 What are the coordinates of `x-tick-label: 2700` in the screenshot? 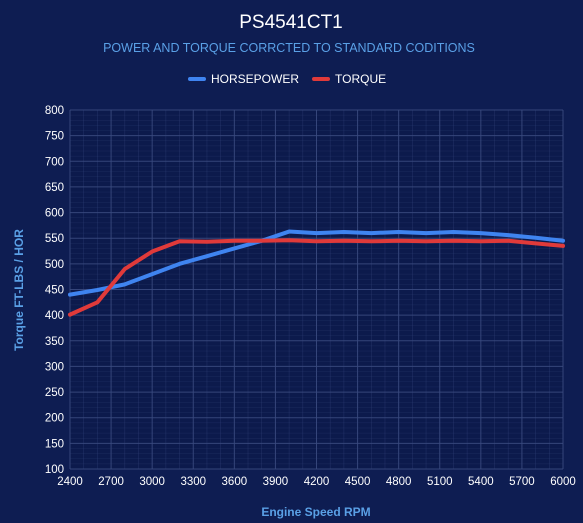 It's located at (111, 482).